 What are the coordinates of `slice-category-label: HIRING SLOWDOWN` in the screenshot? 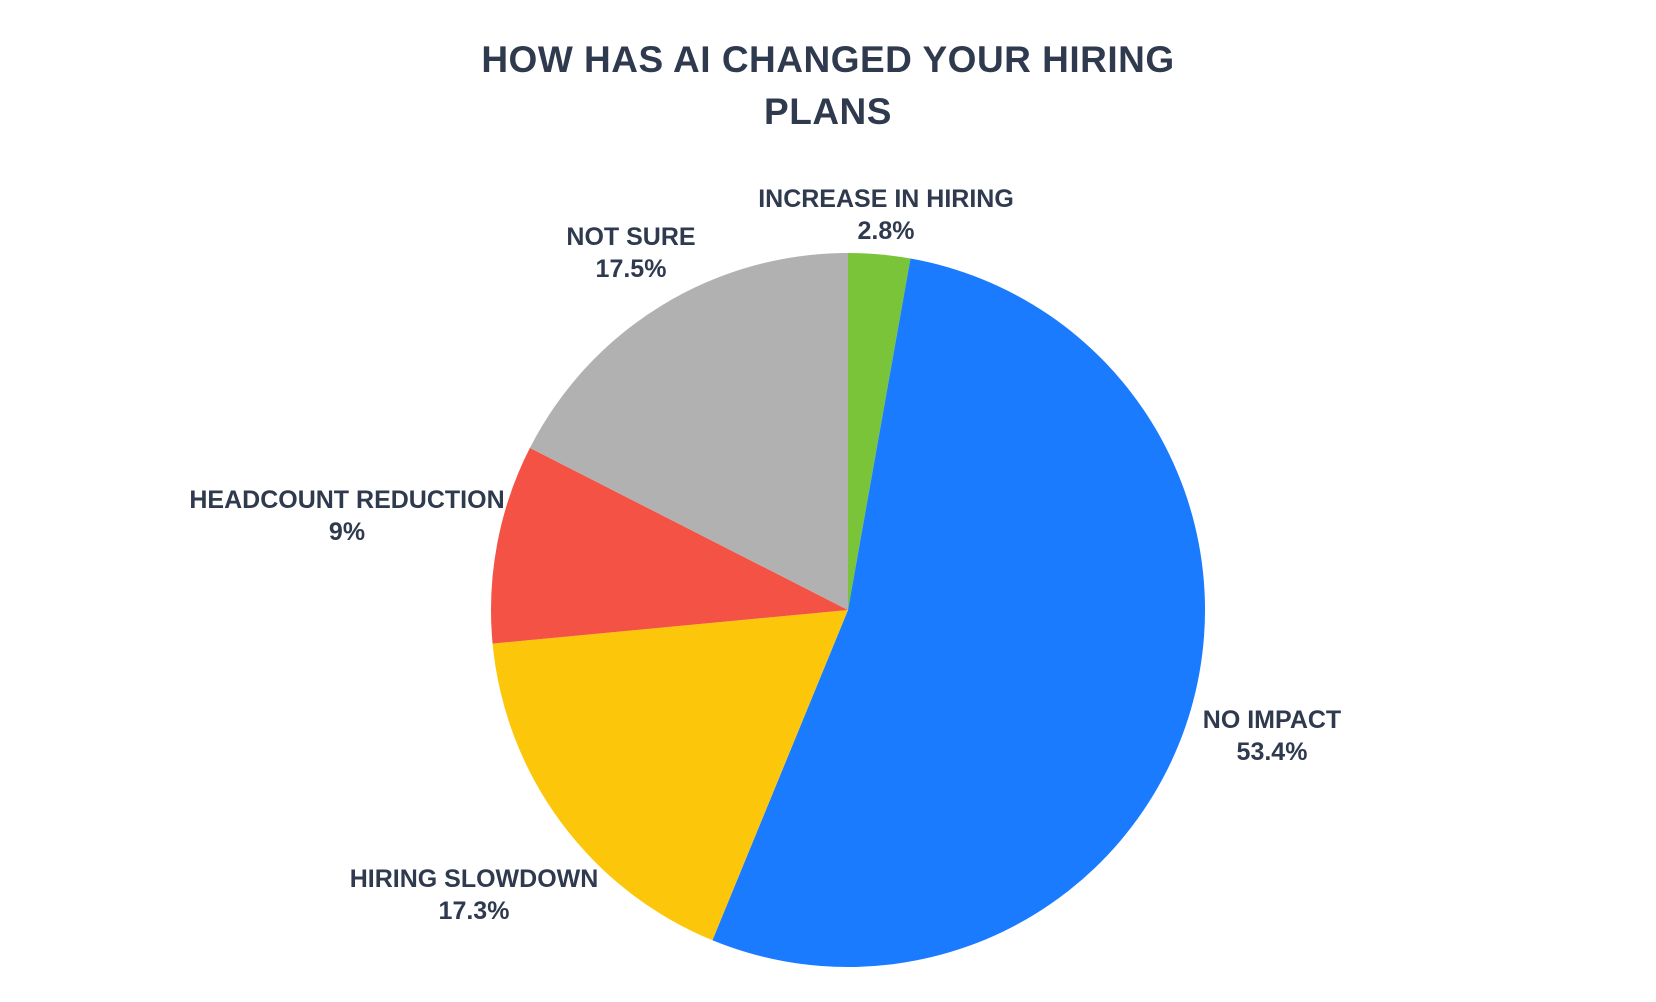 It's located at (474, 879).